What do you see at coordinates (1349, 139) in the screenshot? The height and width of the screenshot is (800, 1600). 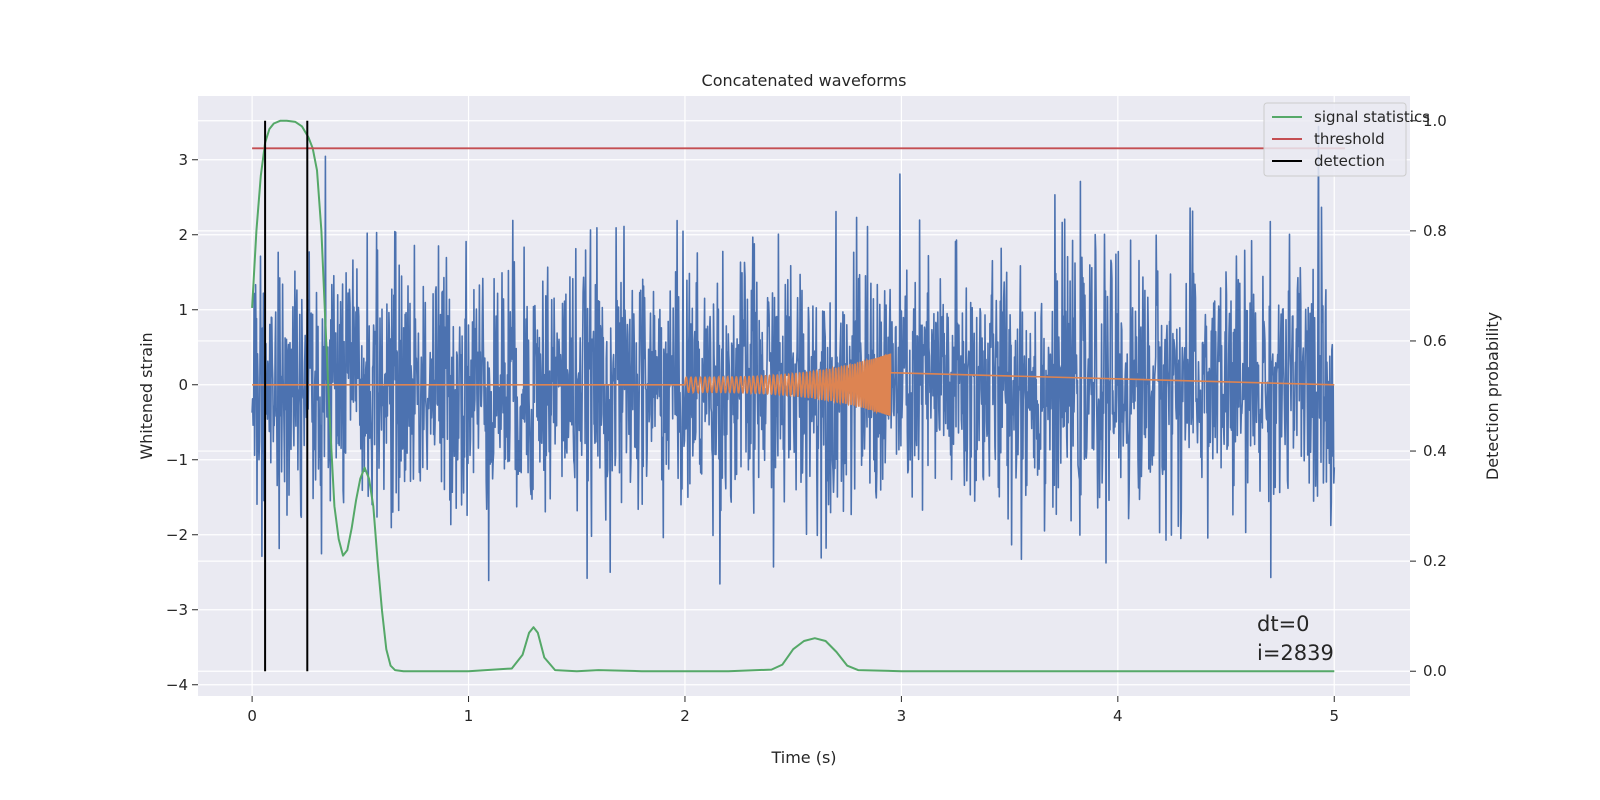 I see `legend-label-threshold: threshold` at bounding box center [1349, 139].